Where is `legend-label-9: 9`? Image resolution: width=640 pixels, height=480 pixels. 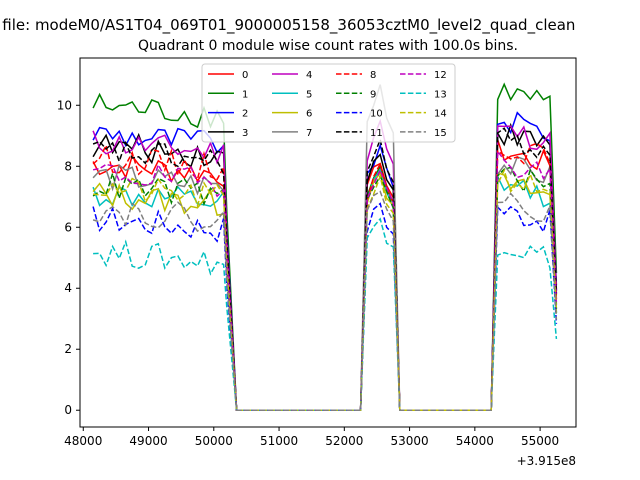 legend-label-9: 9 is located at coordinates (373, 94).